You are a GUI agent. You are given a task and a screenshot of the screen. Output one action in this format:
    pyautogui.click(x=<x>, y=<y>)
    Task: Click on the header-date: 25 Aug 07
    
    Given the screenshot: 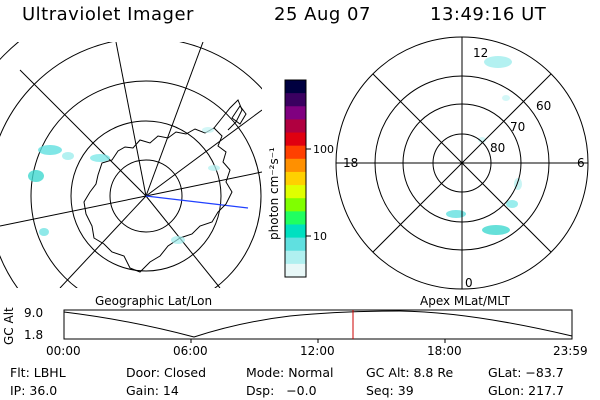 What is the action you would take?
    pyautogui.click(x=322, y=14)
    